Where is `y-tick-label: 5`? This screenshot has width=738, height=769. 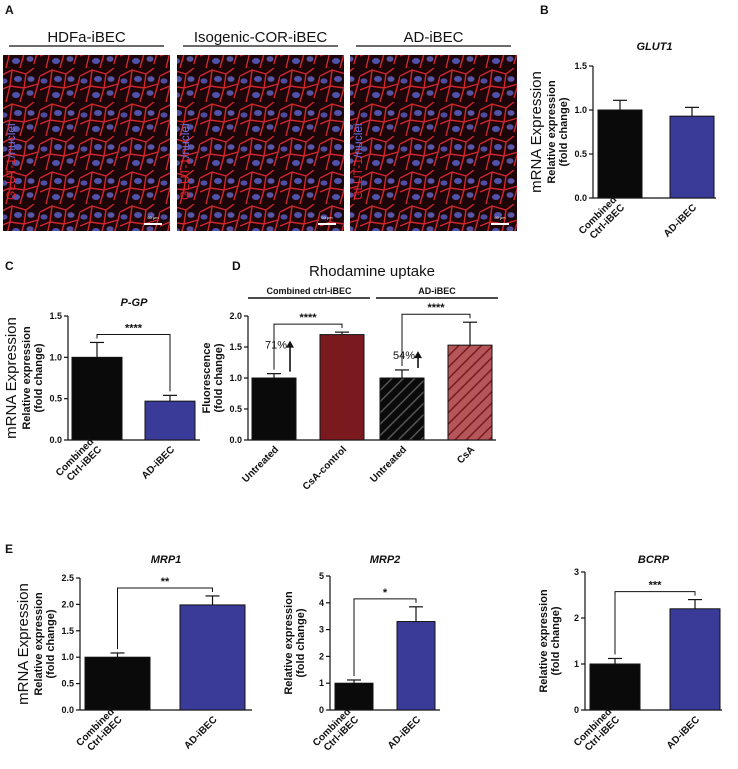
y-tick-label: 5 is located at coordinates (321, 576).